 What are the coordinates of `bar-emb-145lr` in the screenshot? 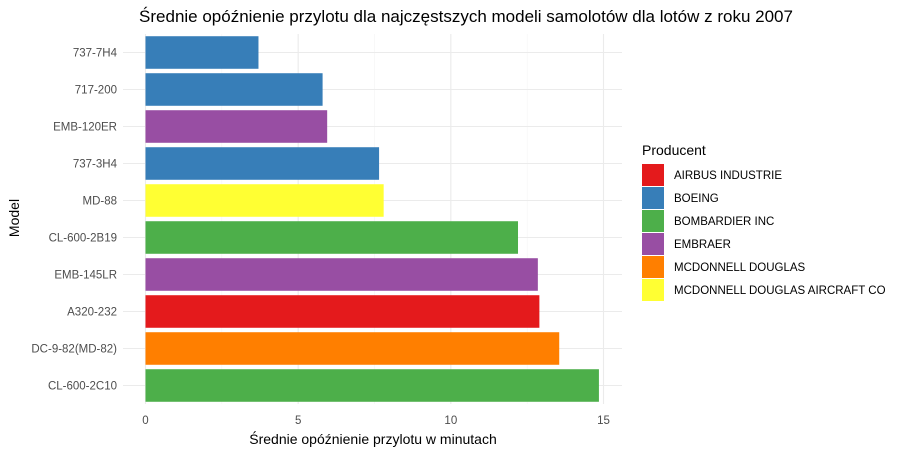 It's located at (341, 274).